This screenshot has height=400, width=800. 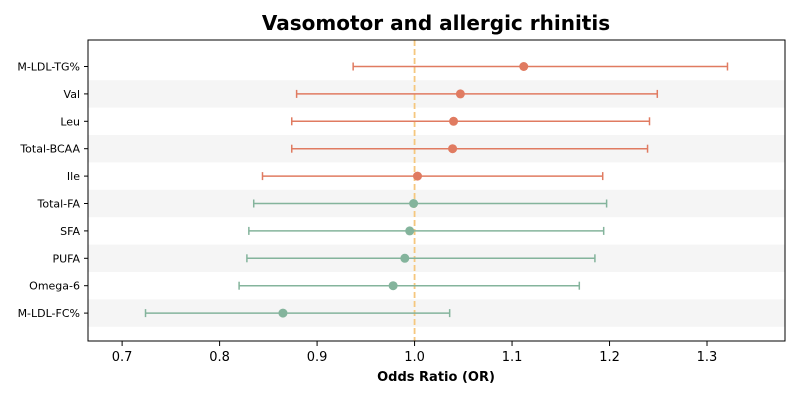 I want to click on y-tick-label: M-LDL-FC%, so click(x=49, y=313).